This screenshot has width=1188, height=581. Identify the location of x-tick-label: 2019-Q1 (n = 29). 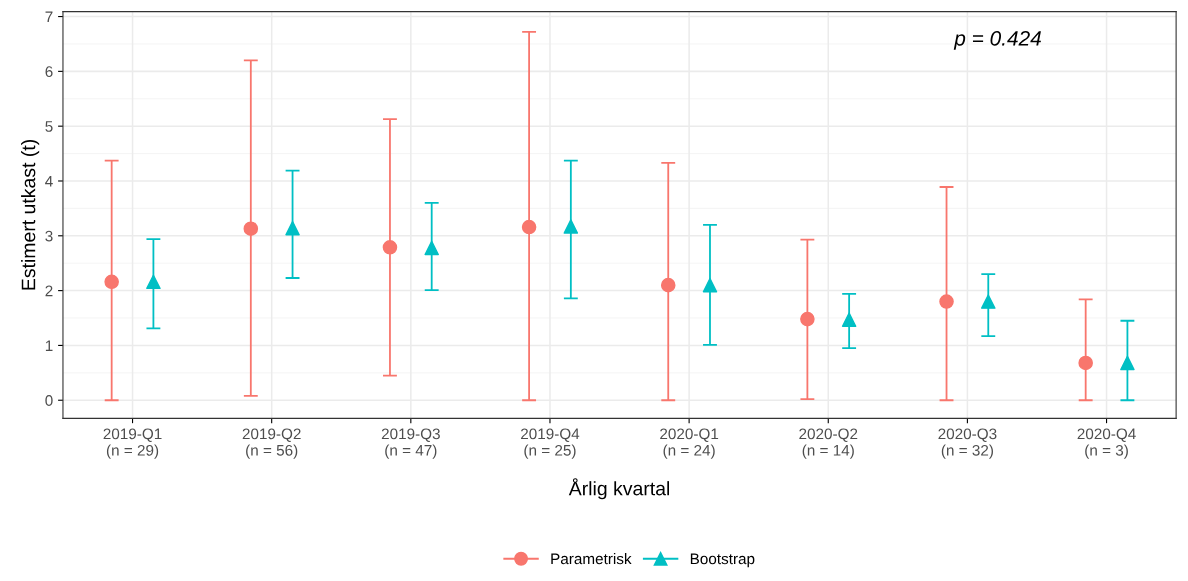
(132, 443).